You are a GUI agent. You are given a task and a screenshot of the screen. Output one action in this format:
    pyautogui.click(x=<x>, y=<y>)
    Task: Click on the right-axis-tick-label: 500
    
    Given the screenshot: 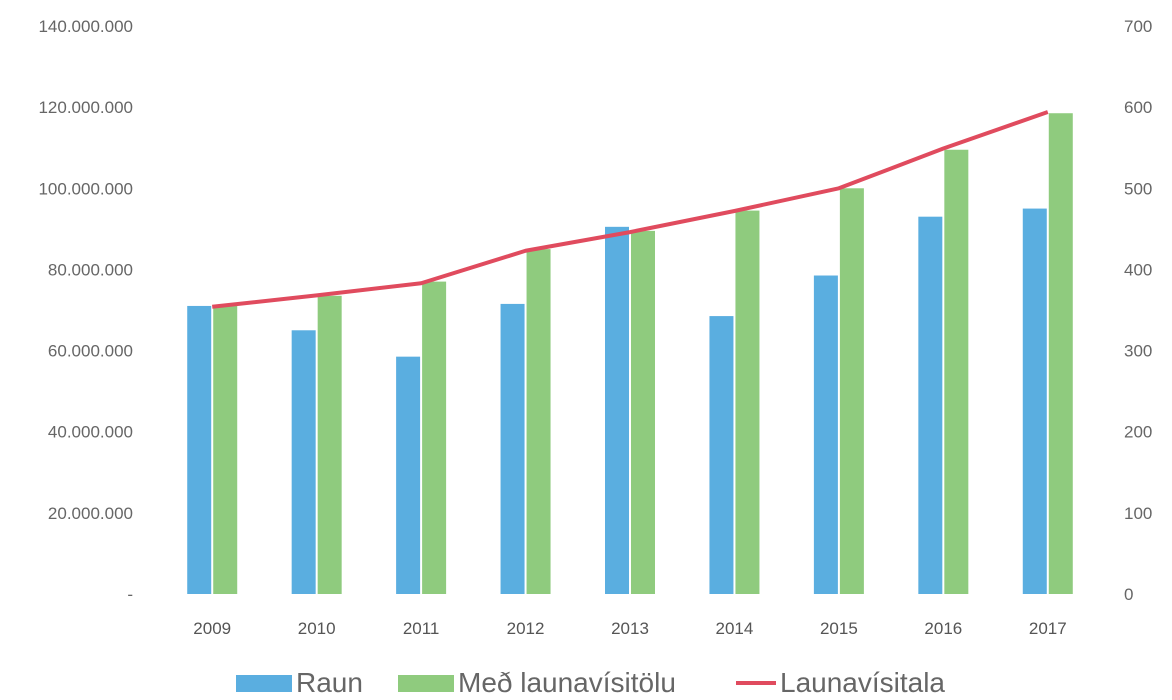 What is the action you would take?
    pyautogui.click(x=1138, y=188)
    